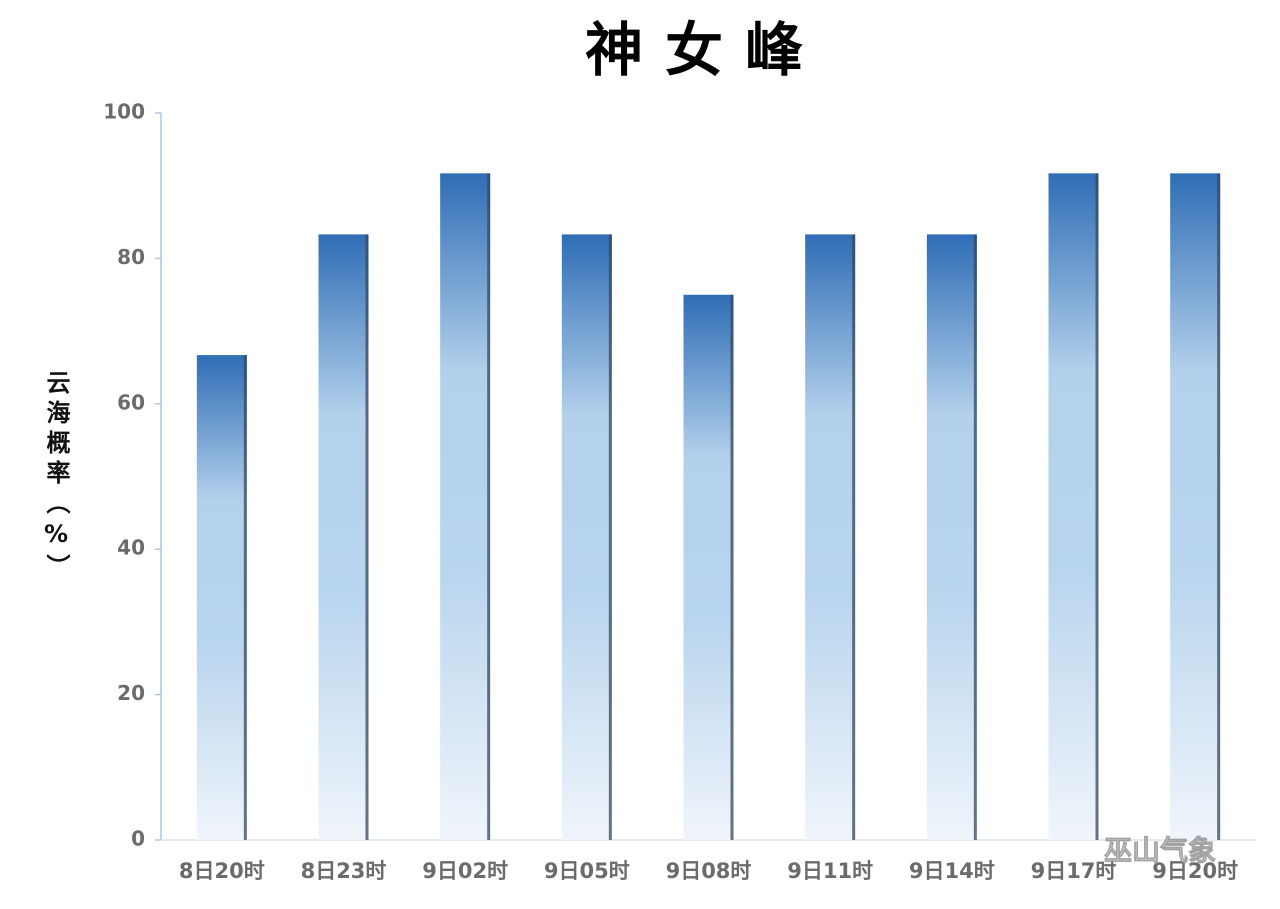  What do you see at coordinates (344, 871) in the screenshot?
I see `x-tick-label: 8日23时` at bounding box center [344, 871].